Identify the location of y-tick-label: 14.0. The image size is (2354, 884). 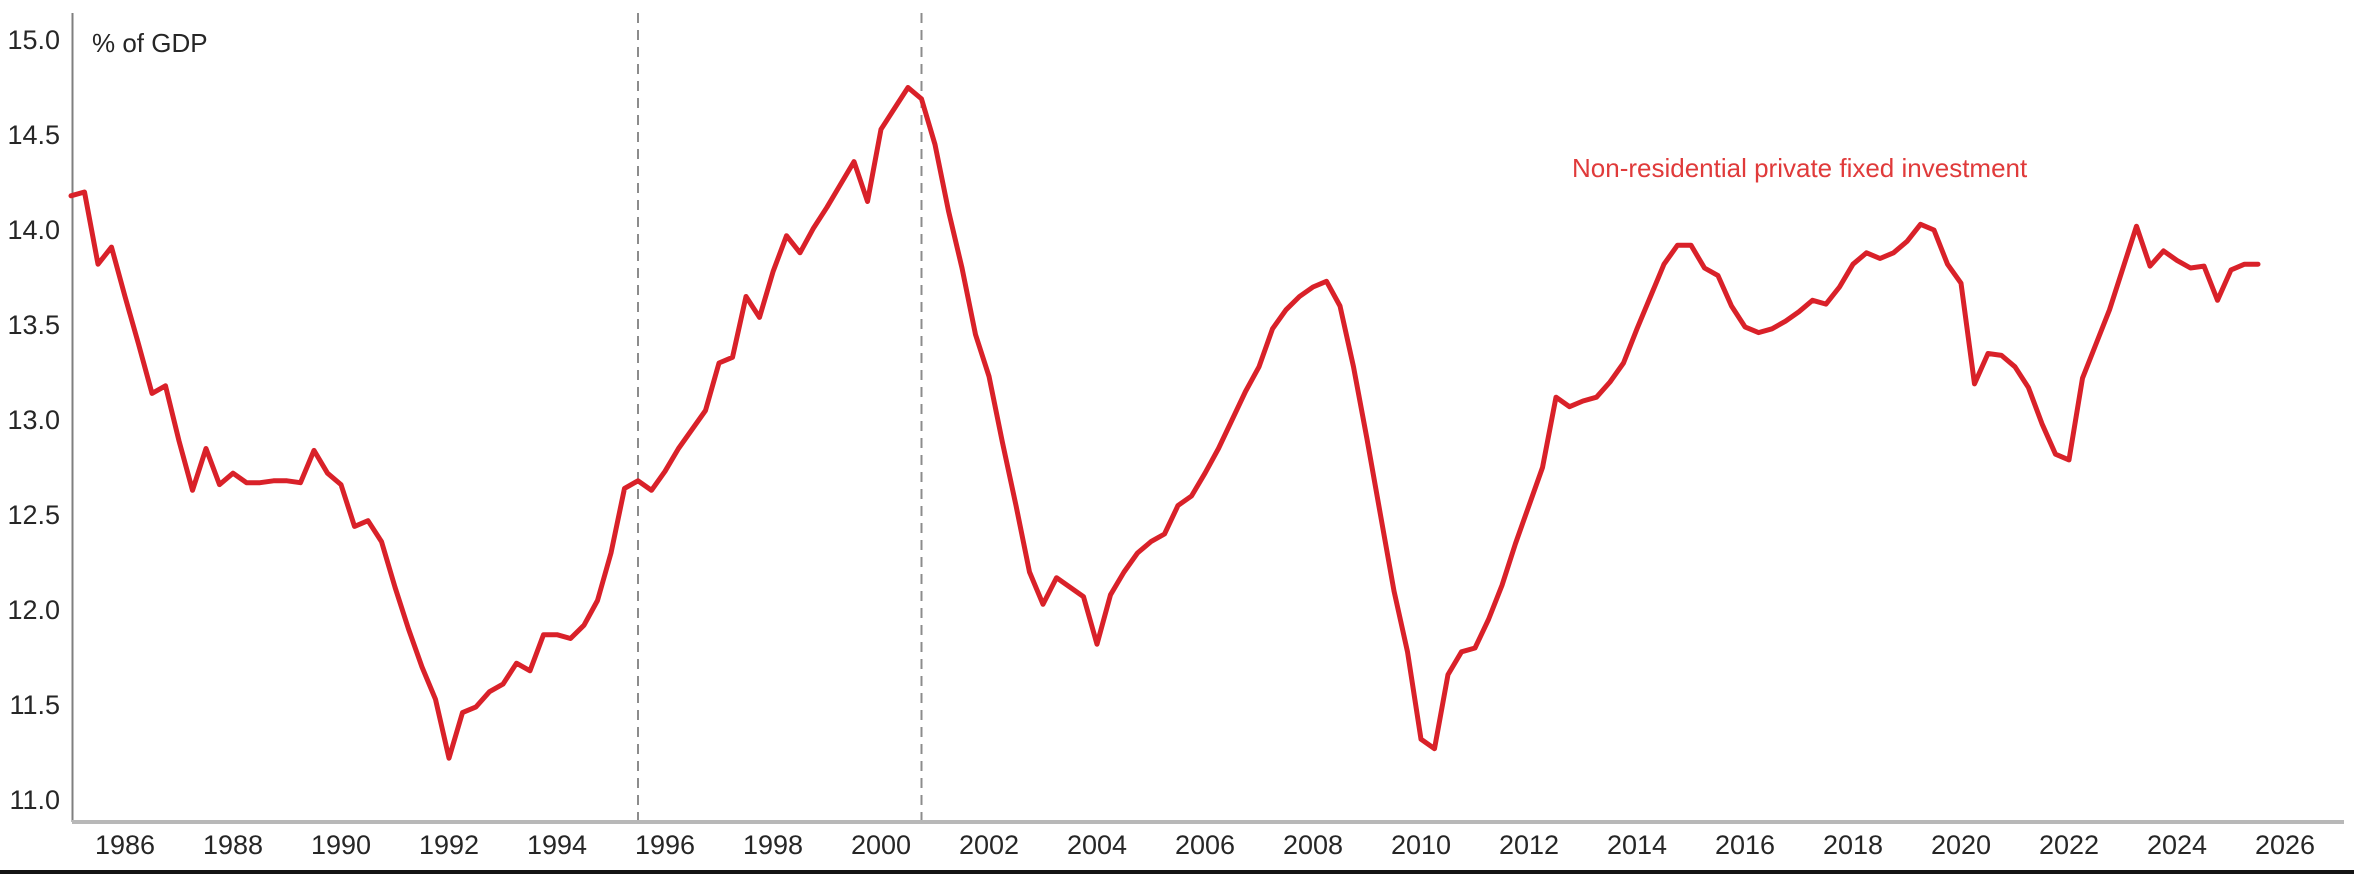
(33, 230).